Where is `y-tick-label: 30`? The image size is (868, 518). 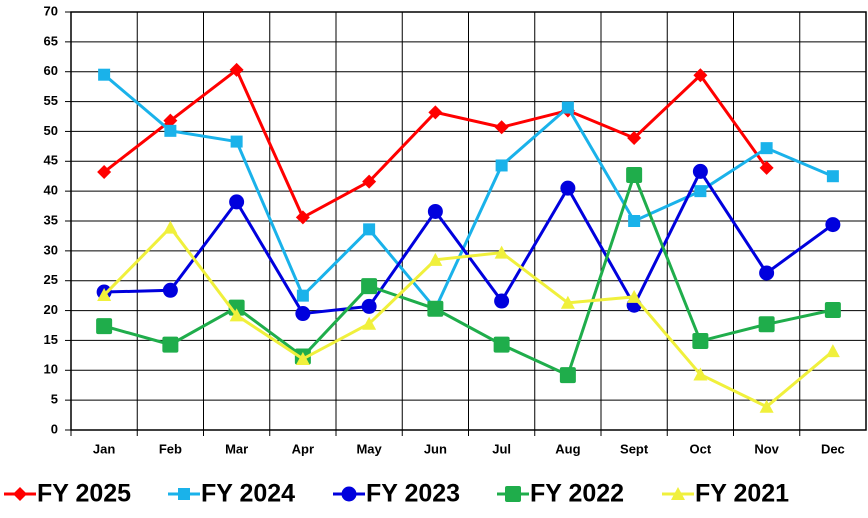
y-tick-label: 30 is located at coordinates (51, 249).